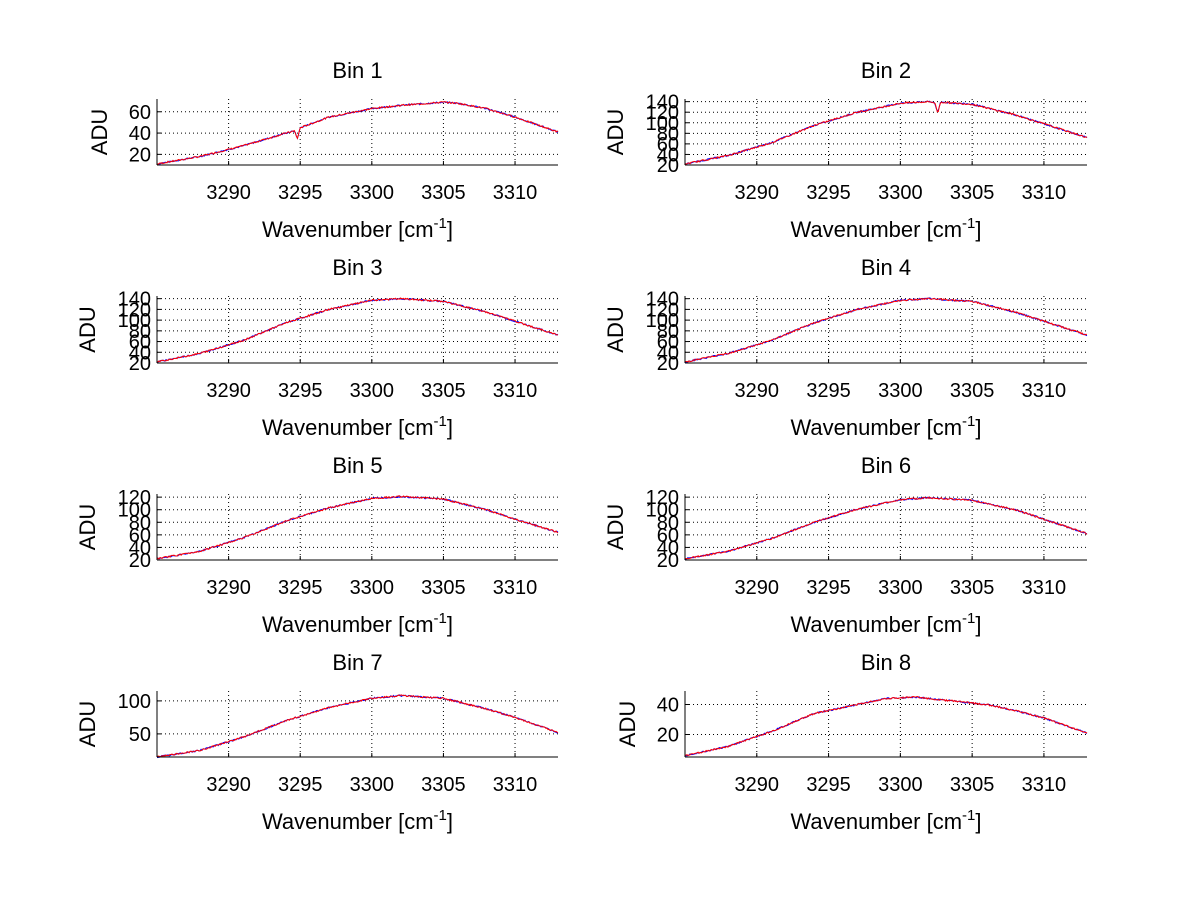 The width and height of the screenshot is (1200, 901). Describe the element at coordinates (357, 662) in the screenshot. I see `subplot-title: Bin 7` at that location.